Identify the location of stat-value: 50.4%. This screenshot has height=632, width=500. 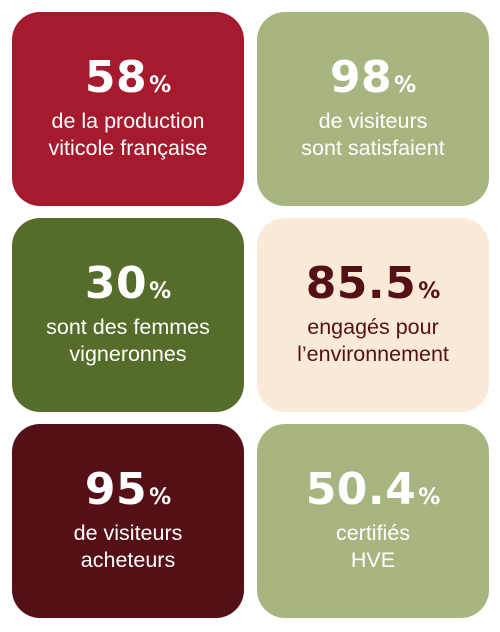
(373, 490).